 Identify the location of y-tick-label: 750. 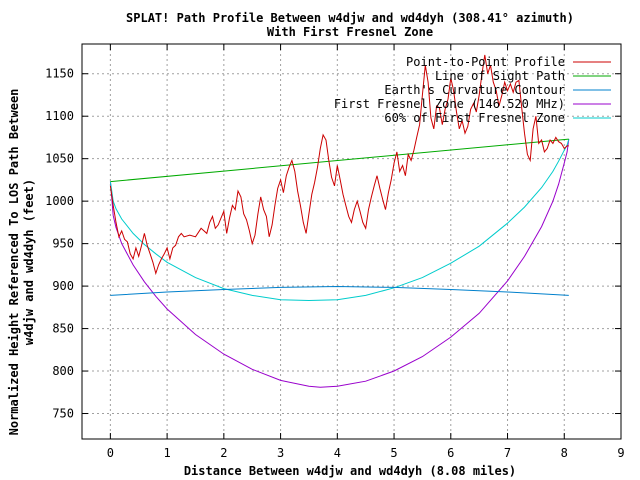
(63, 414).